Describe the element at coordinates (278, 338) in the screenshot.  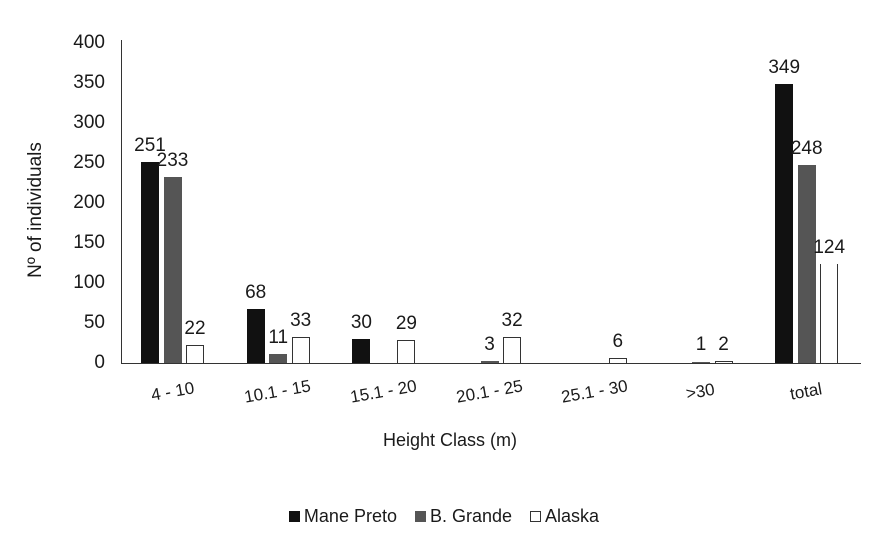
I see `value-label: 11` at that location.